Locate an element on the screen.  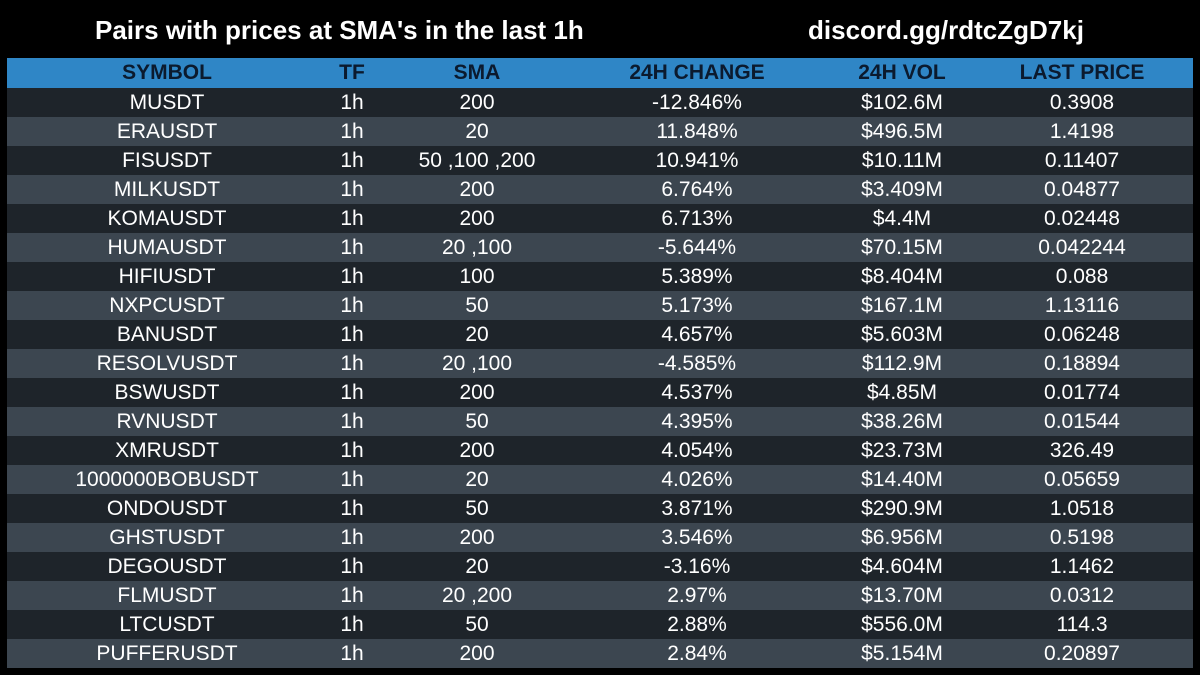
cell-symbol: DEGOUSDT is located at coordinates (167, 566).